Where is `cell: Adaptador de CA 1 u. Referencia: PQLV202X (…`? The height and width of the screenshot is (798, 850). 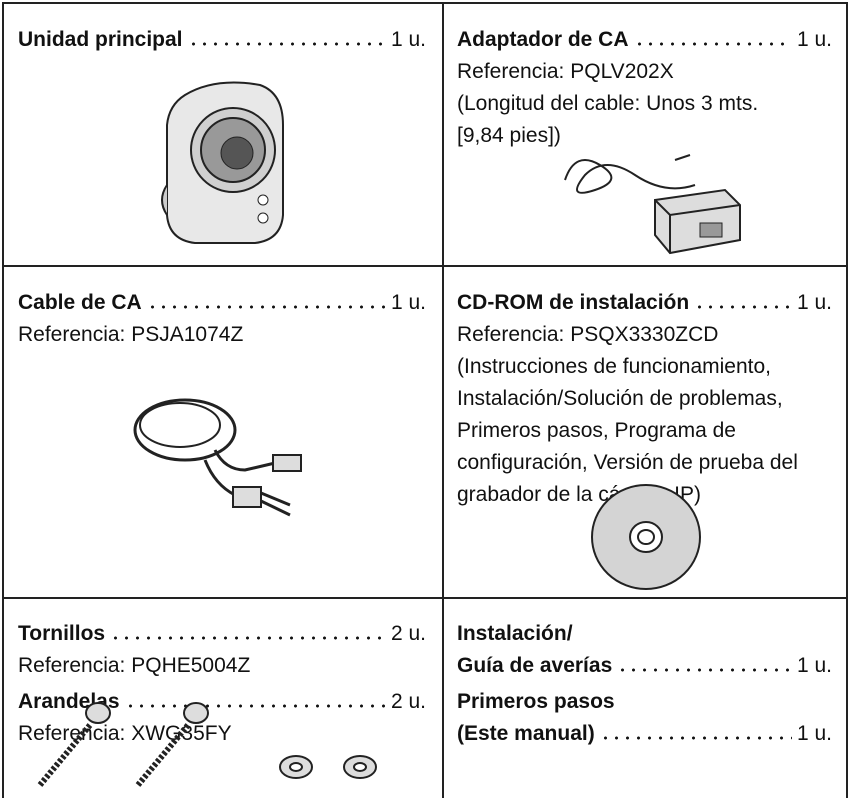 cell: Adaptador de CA 1 u. Referencia: PQLV202X (… is located at coordinates (644, 88).